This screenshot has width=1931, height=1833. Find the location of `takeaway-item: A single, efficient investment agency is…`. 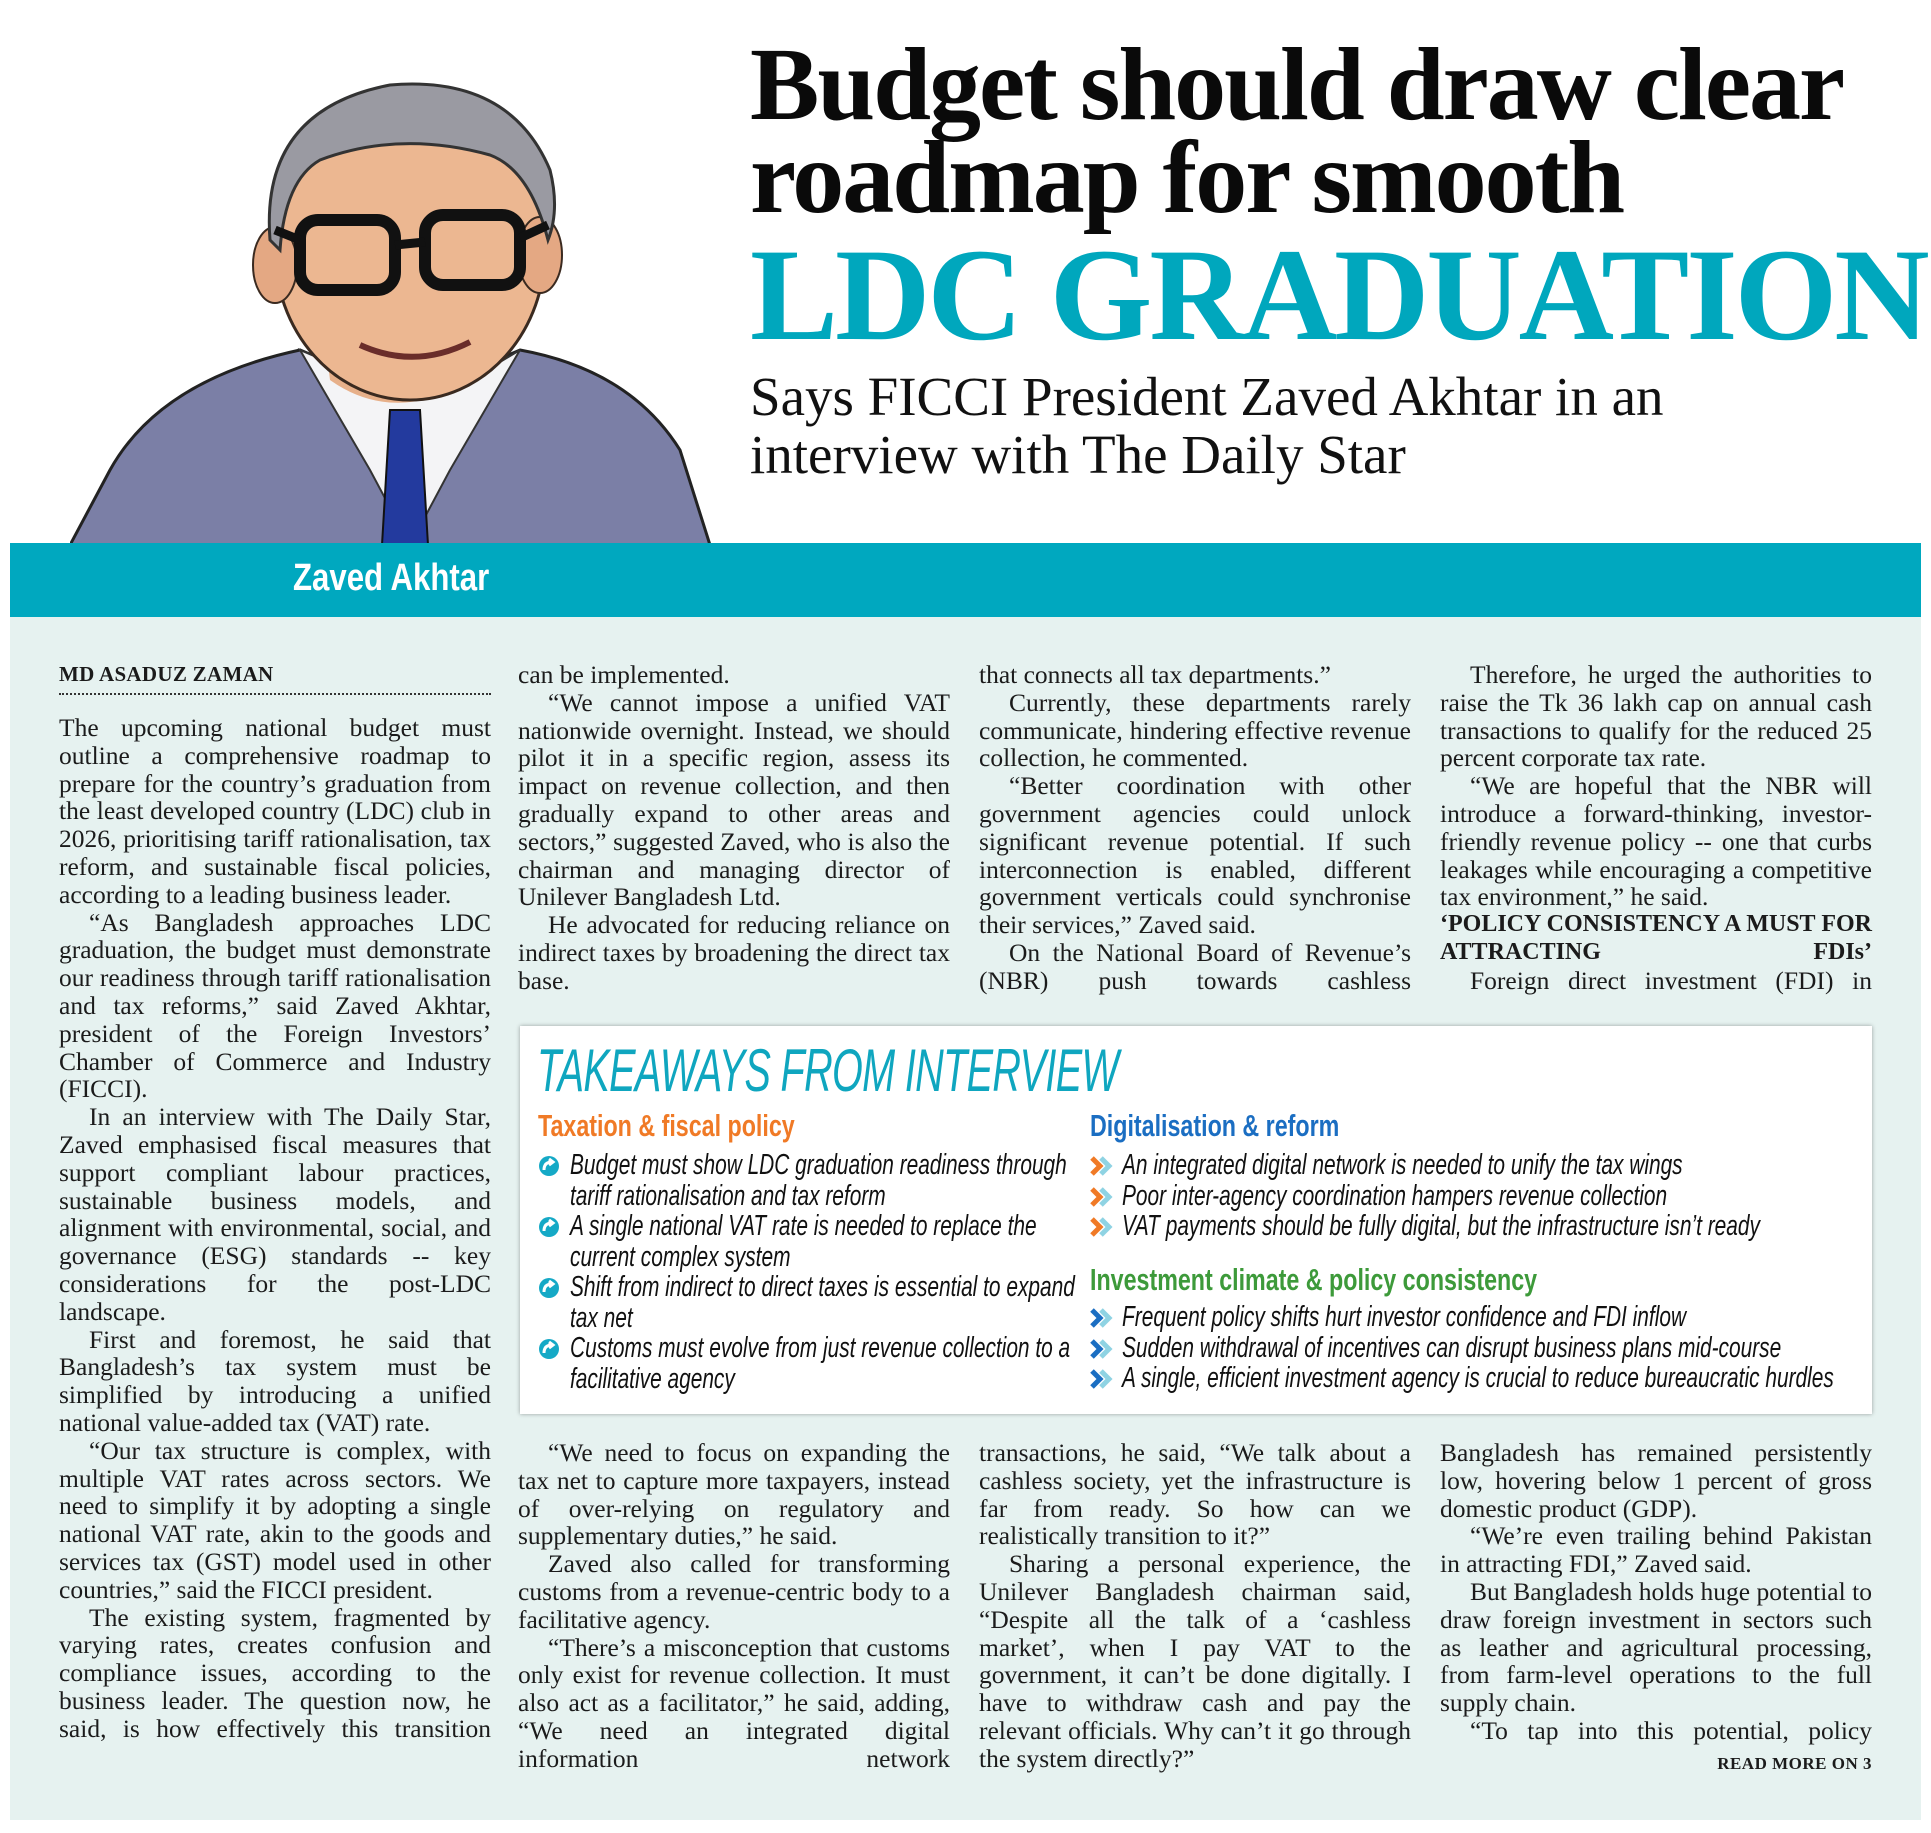

takeaway-item: A single, efficient investment agency is… is located at coordinates (1480, 1378).